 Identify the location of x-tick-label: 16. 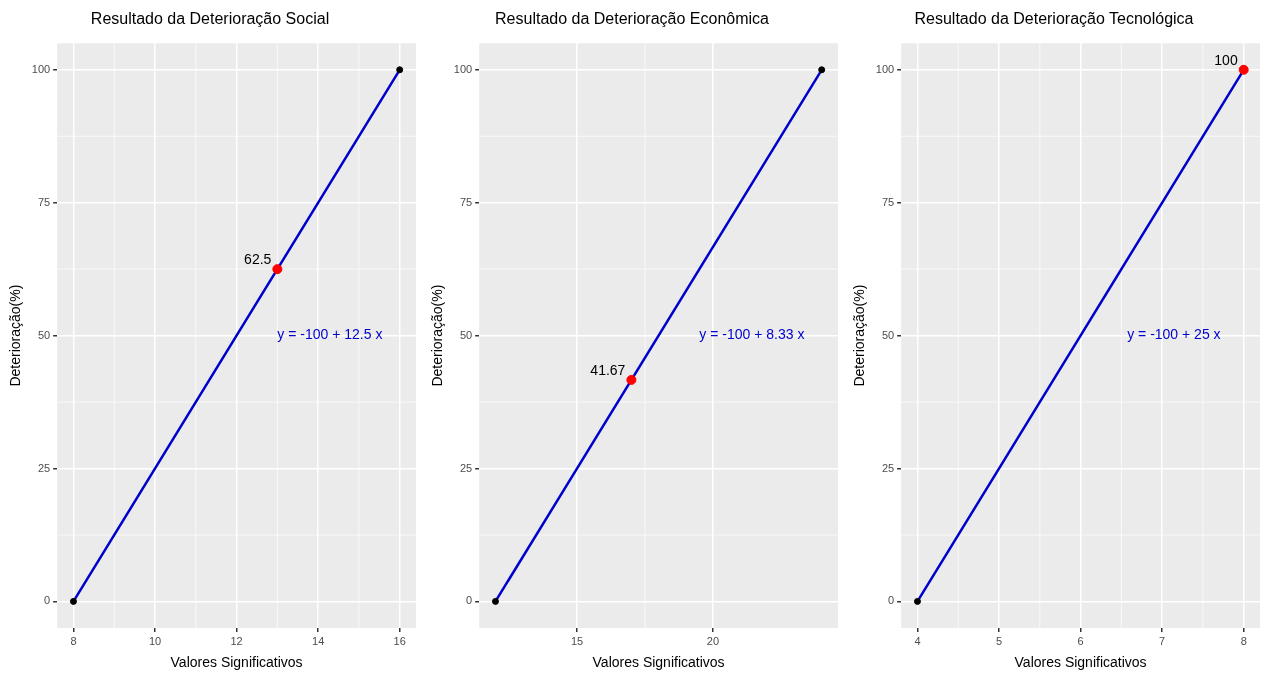
(399, 640).